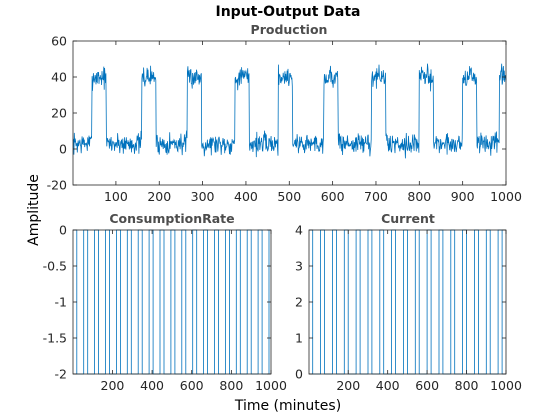  Describe the element at coordinates (171, 218) in the screenshot. I see `consumption-rate-title: ConsumptionRate` at that location.